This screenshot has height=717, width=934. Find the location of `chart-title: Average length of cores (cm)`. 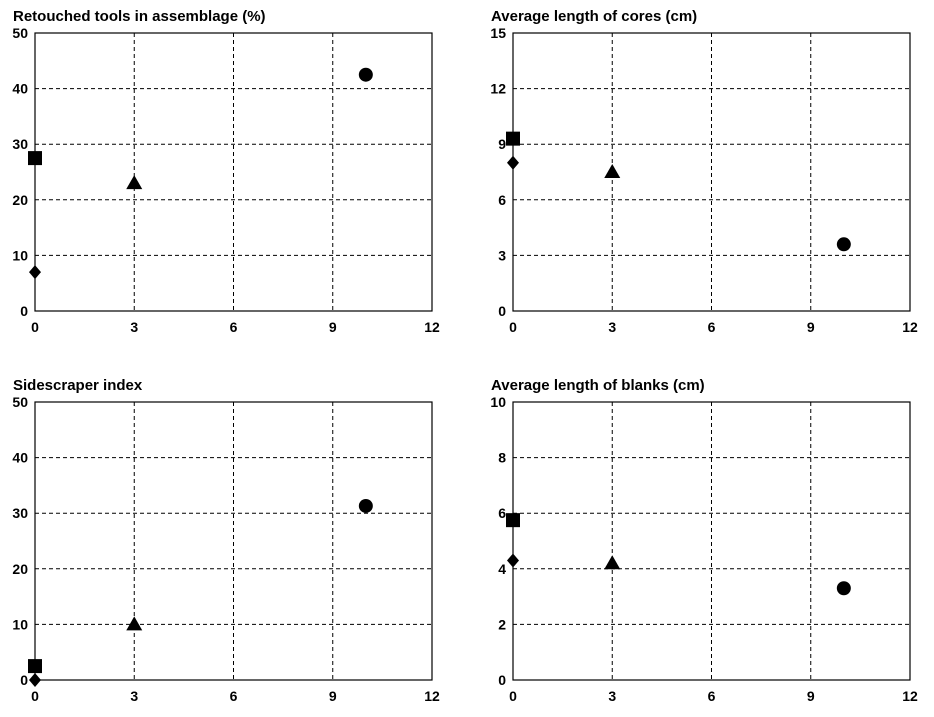

chart-title: Average length of cores (cm) is located at coordinates (594, 16).